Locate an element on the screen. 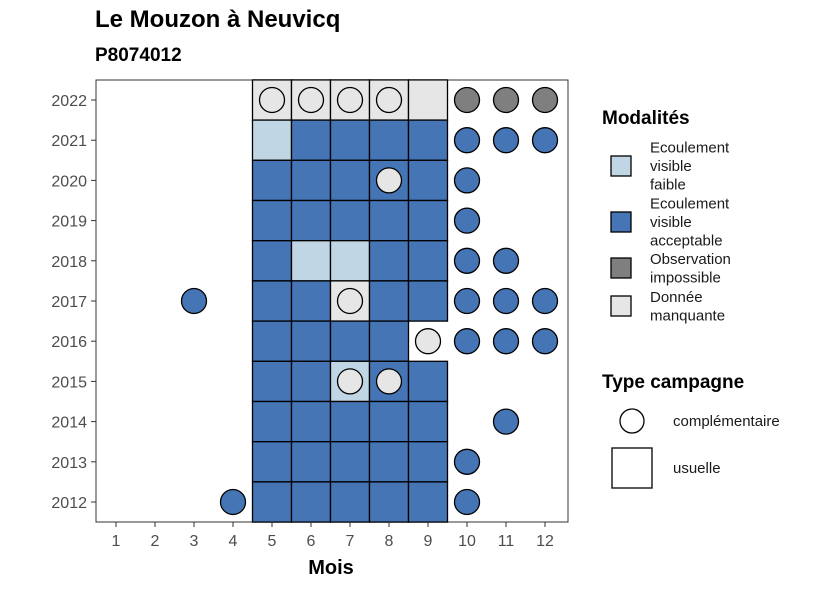 Image resolution: width=826 pixels, height=590 pixels. x-tick-label-2: 2 is located at coordinates (155, 541).